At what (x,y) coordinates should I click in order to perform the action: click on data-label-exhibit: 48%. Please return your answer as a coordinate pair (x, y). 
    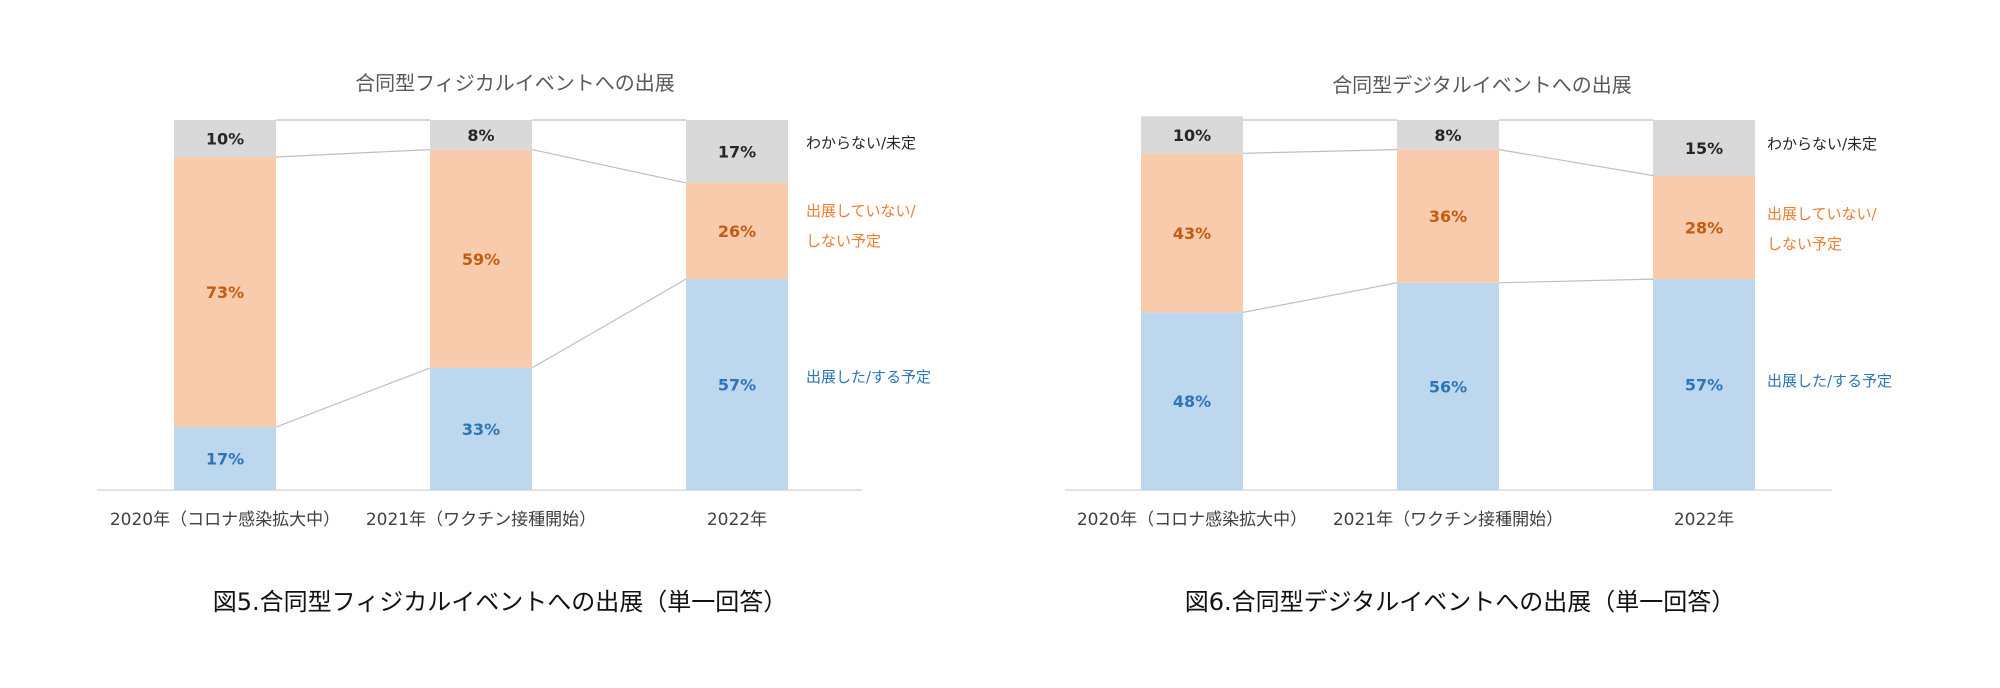
    Looking at the image, I should click on (1192, 401).